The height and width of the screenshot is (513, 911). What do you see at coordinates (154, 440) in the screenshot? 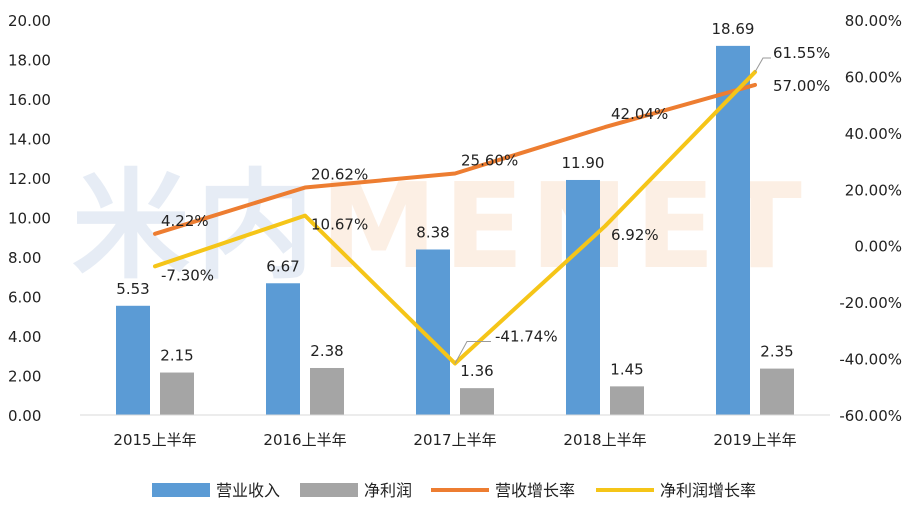
I see `x-tick-label: 2015上半年` at bounding box center [154, 440].